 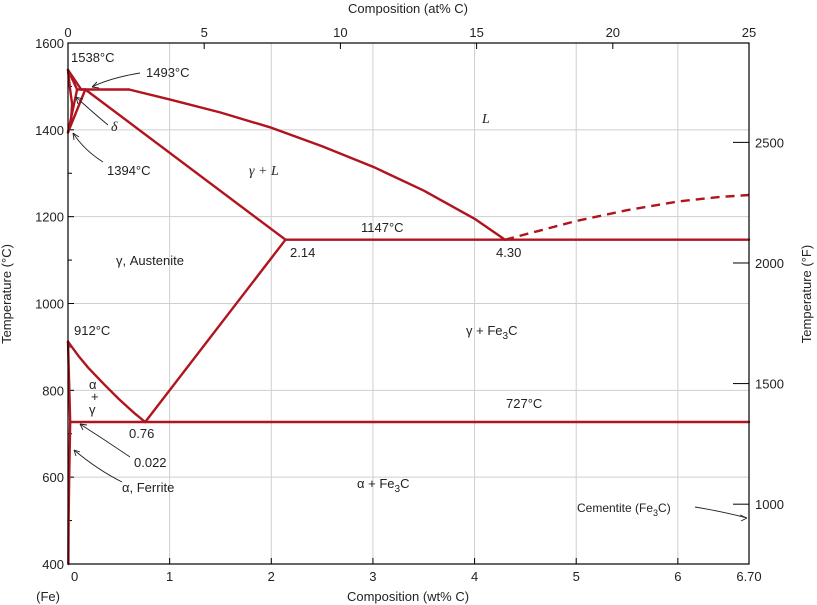 I want to click on label-alpha-gamma-top: α, so click(x=93, y=384).